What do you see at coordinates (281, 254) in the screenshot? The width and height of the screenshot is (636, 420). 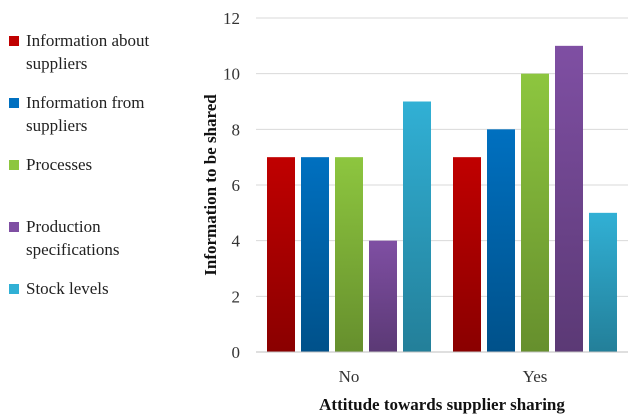 I see `bar-no-information-about-suppliers` at bounding box center [281, 254].